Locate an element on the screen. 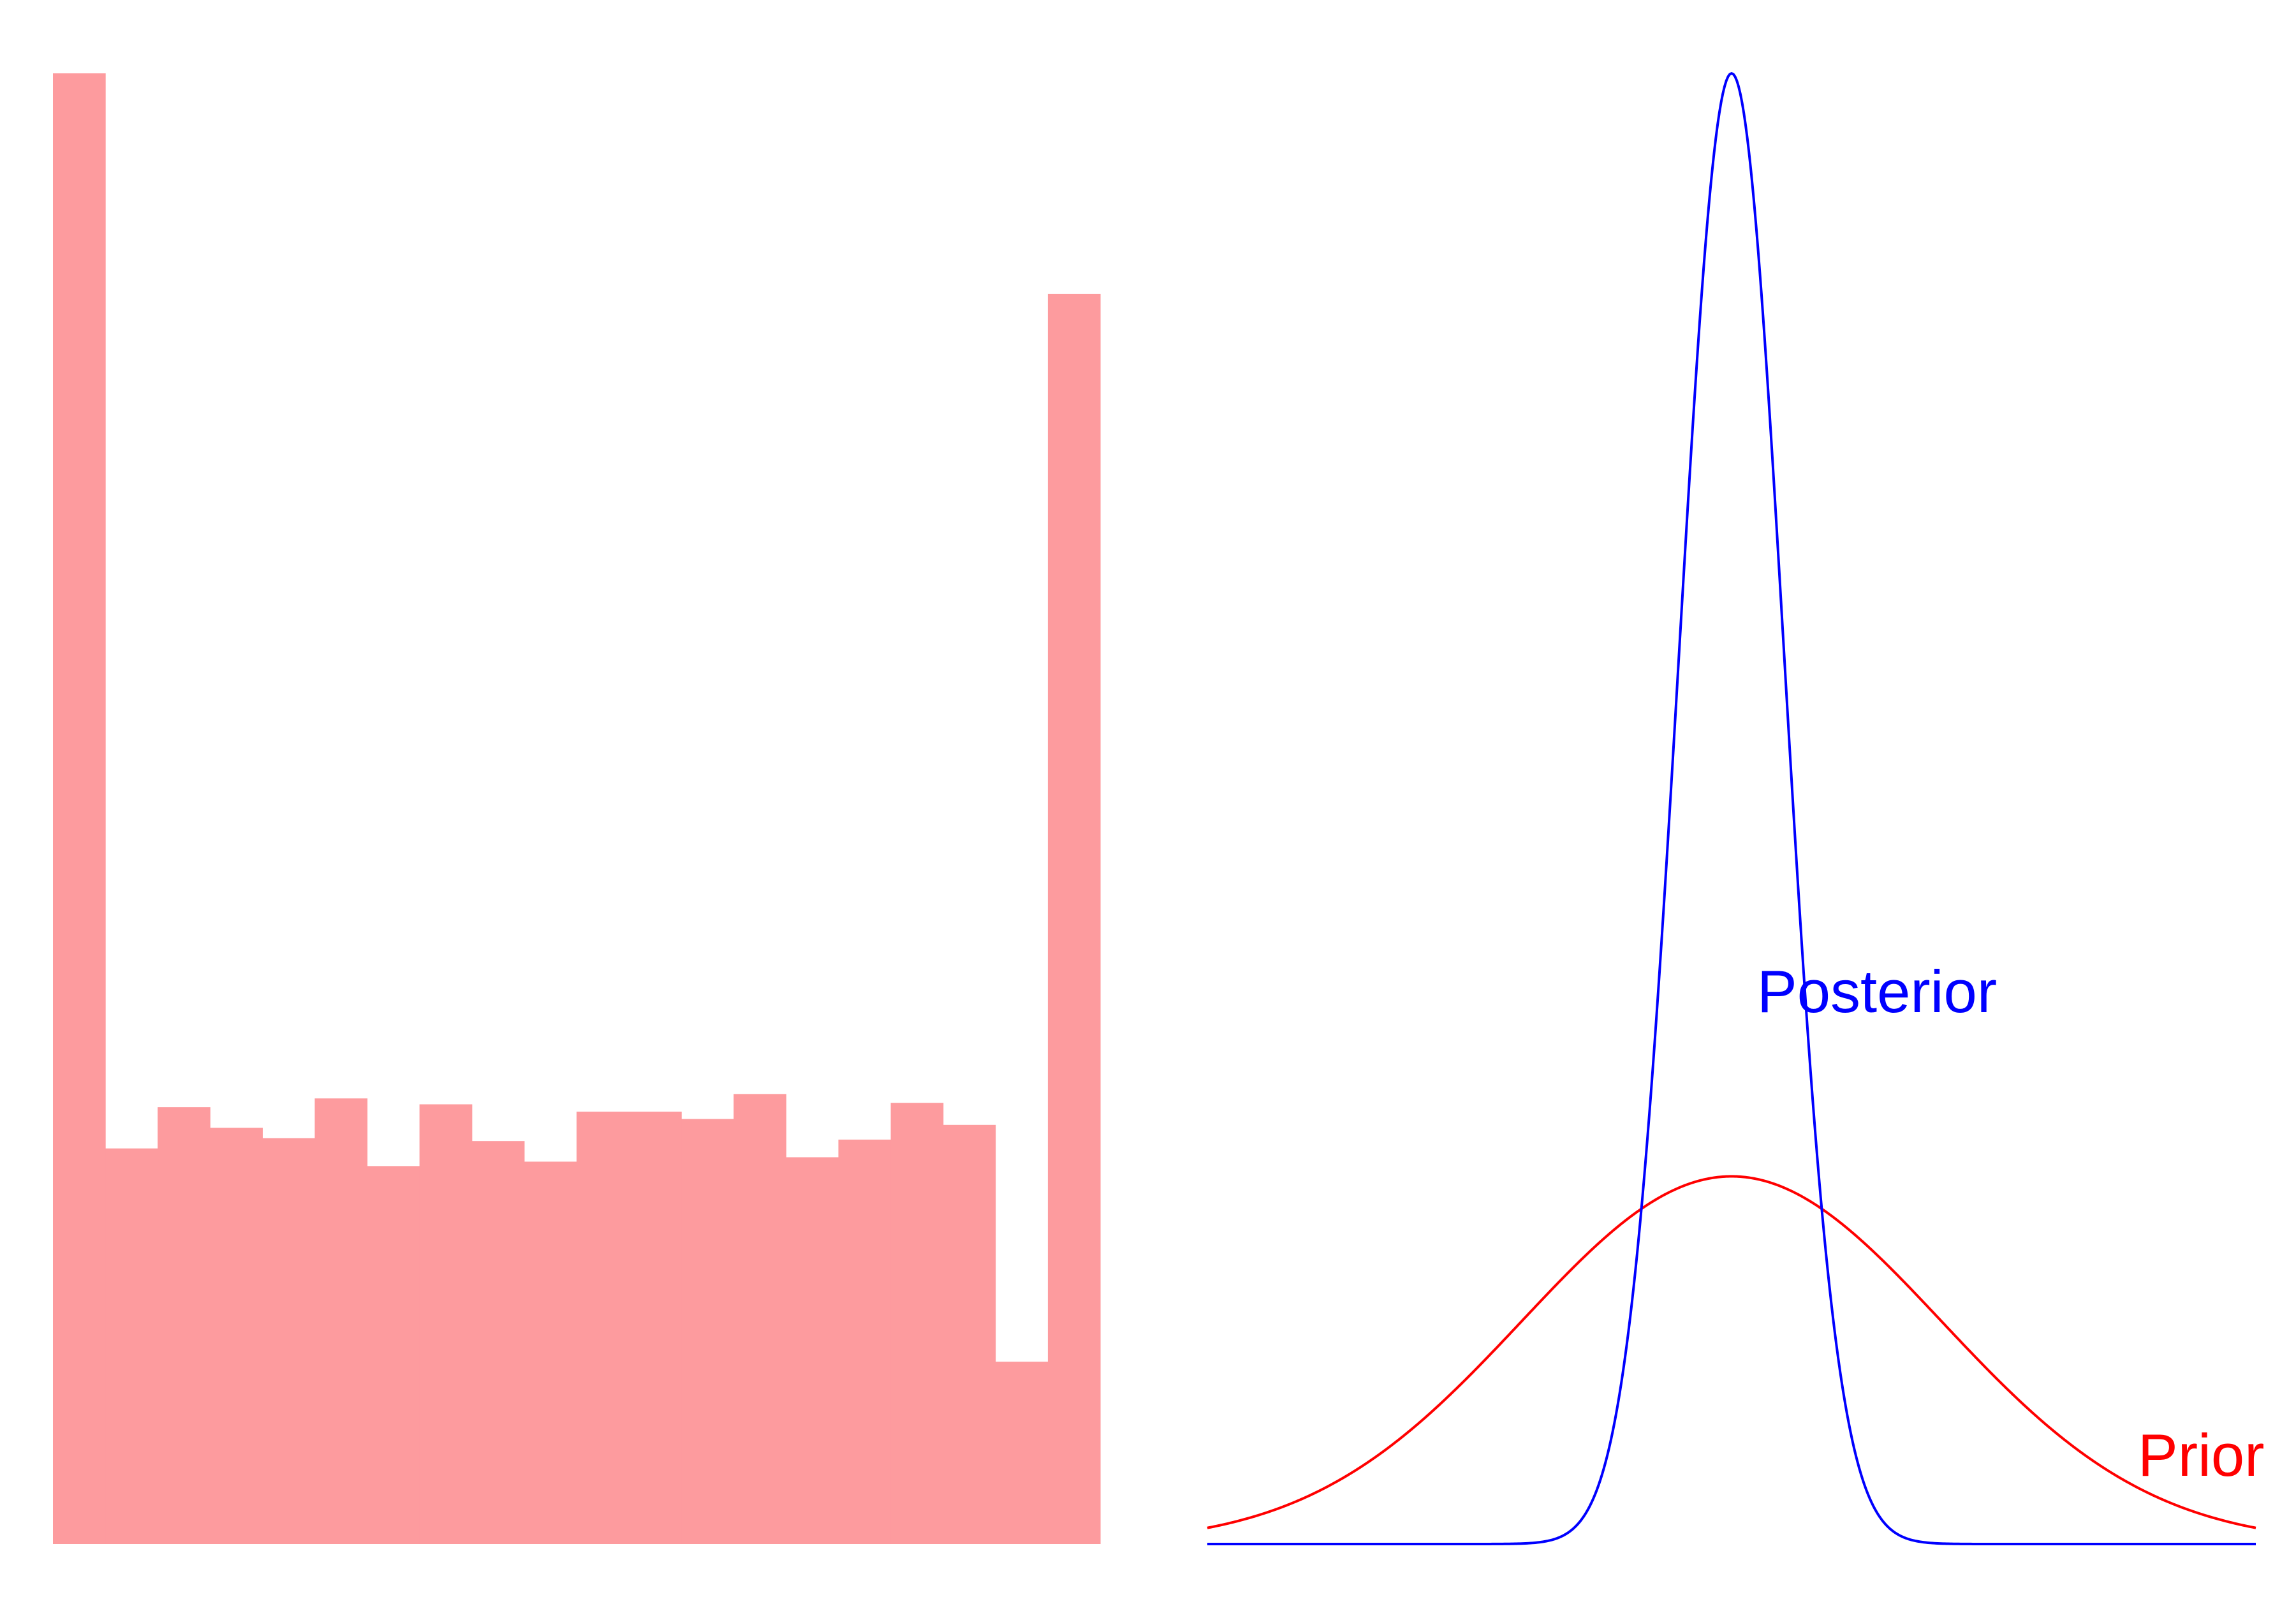 The height and width of the screenshot is (1611, 2296). prior-curve is located at coordinates (1731, 1352).